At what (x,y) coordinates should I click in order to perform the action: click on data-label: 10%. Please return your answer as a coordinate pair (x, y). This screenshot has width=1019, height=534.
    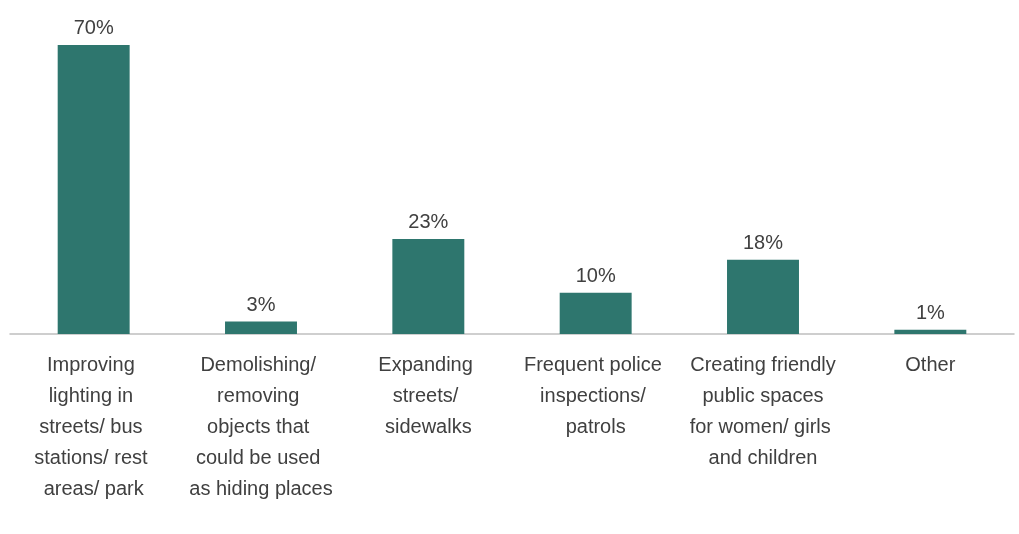
    Looking at the image, I should click on (595, 274).